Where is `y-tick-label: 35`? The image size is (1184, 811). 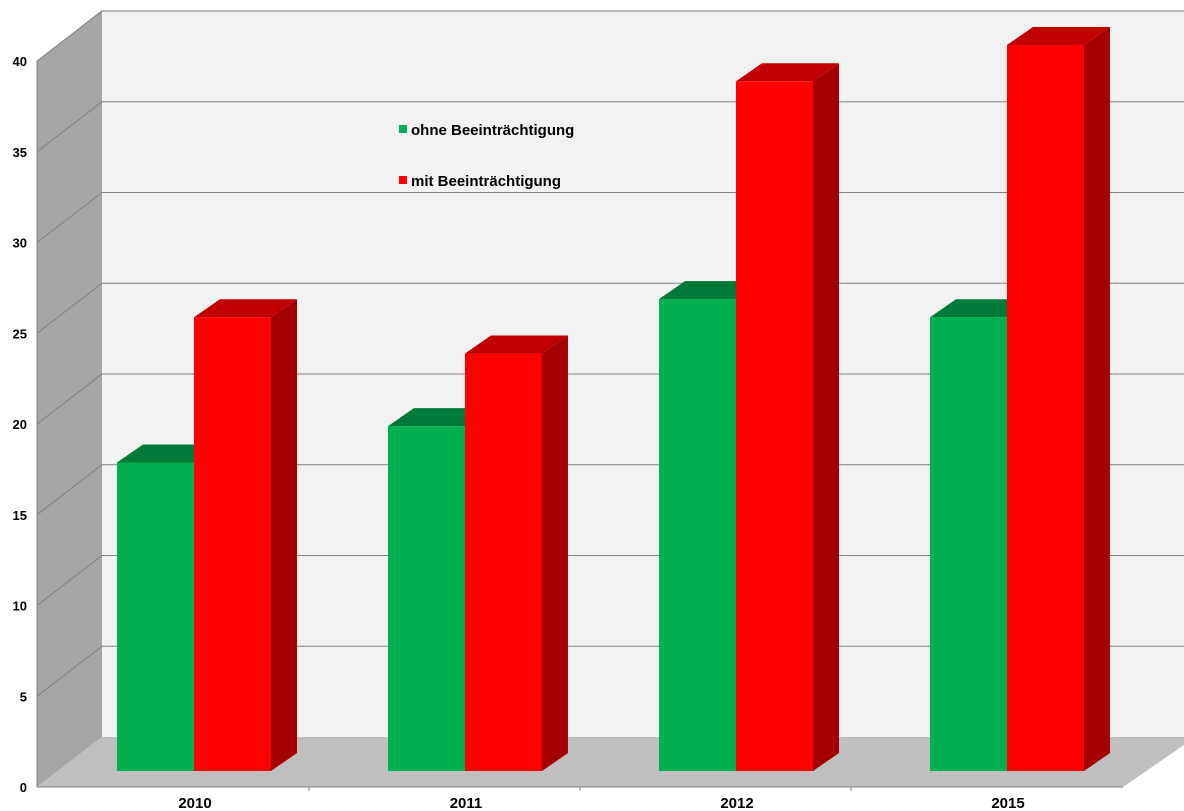
y-tick-label: 35 is located at coordinates (20, 152).